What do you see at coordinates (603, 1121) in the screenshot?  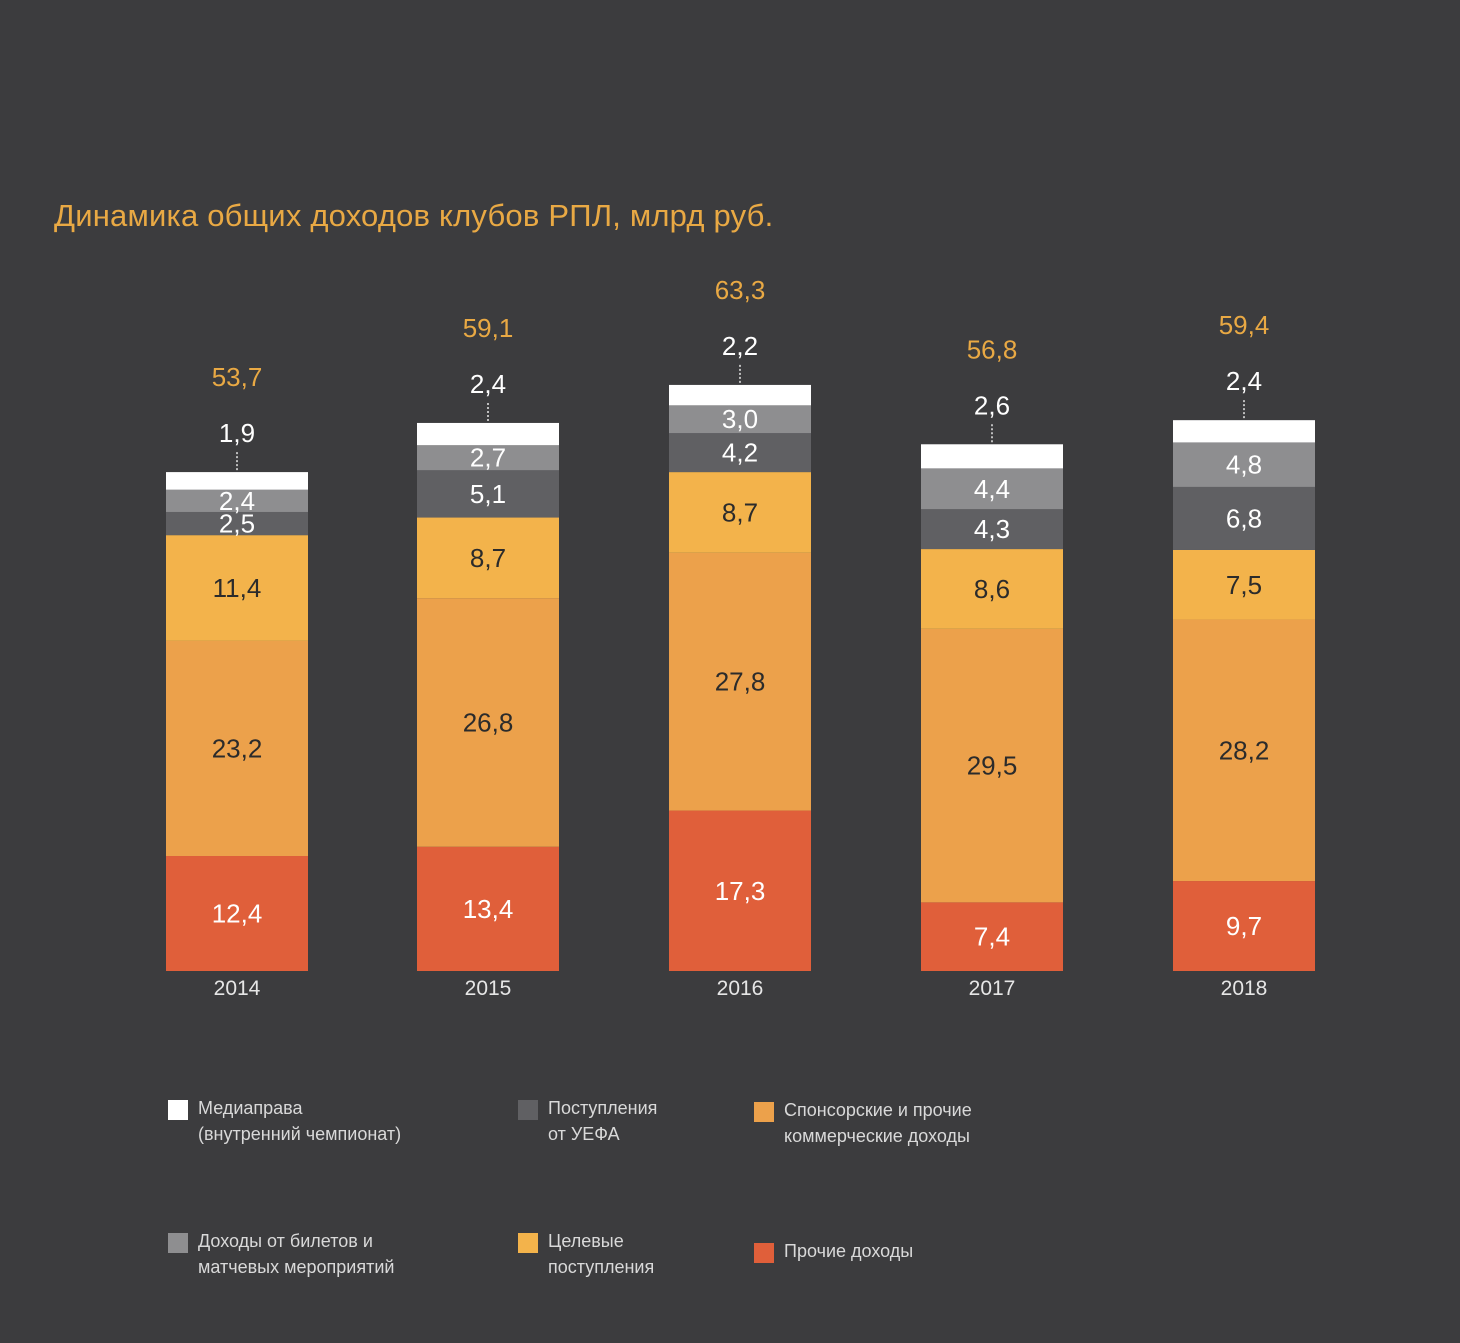 I see `legend-label-uefa: Поступления от УЕФА` at bounding box center [603, 1121].